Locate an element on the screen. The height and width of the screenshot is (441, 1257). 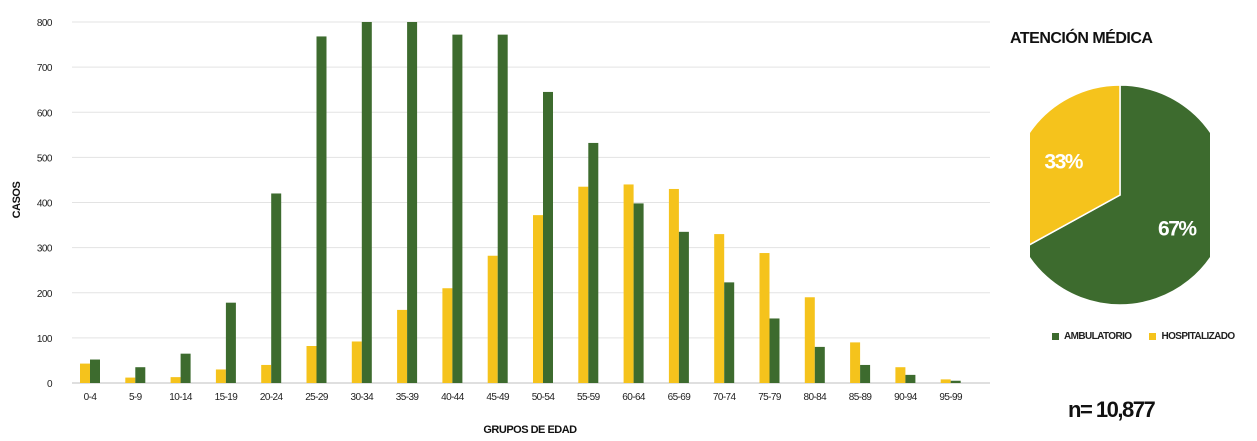
x-tick-label: 90-94 is located at coordinates (906, 397).